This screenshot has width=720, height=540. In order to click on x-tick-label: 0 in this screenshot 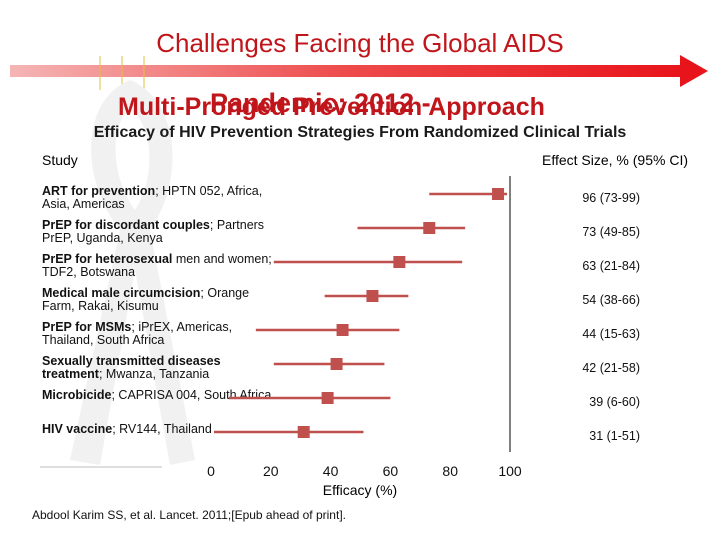, I will do `click(211, 471)`.